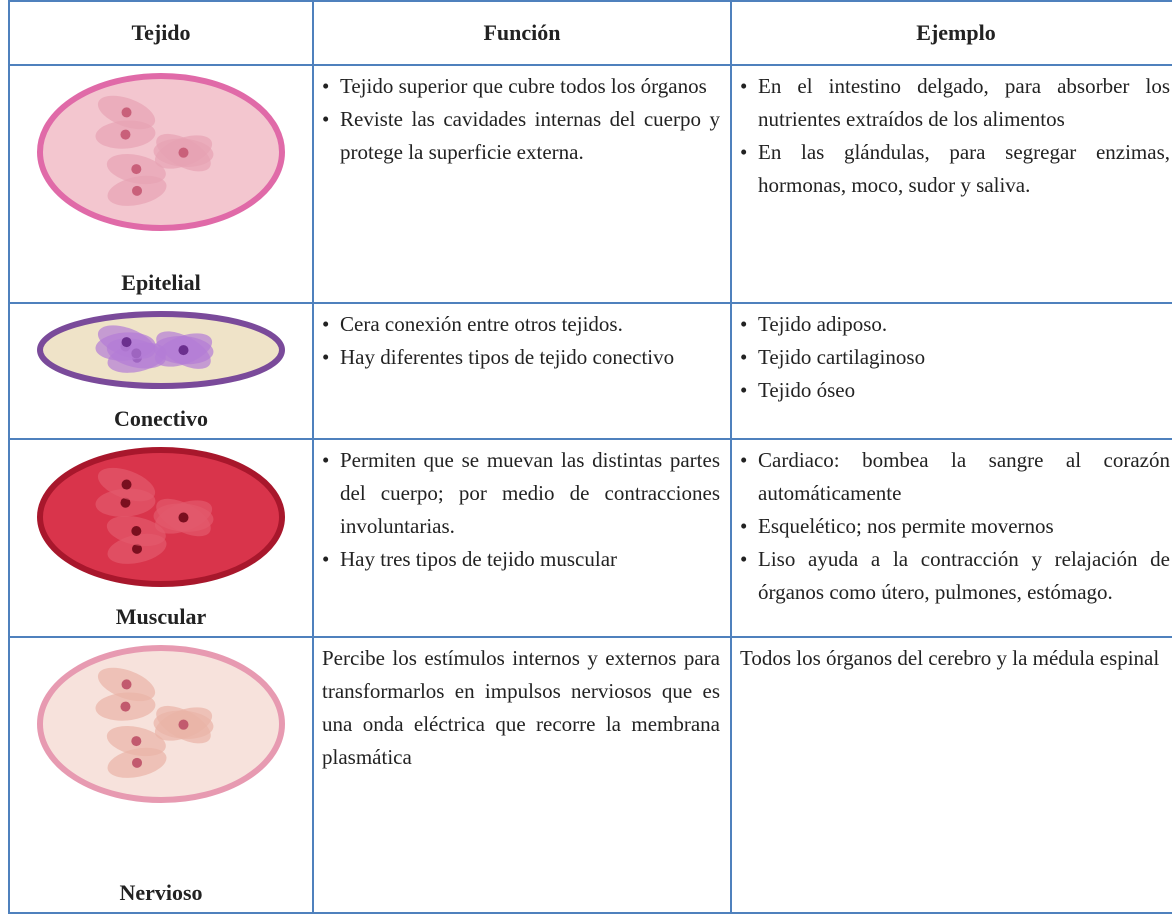 The image size is (1172, 914). I want to click on tissue-cell: Epitelial, so click(161, 184).